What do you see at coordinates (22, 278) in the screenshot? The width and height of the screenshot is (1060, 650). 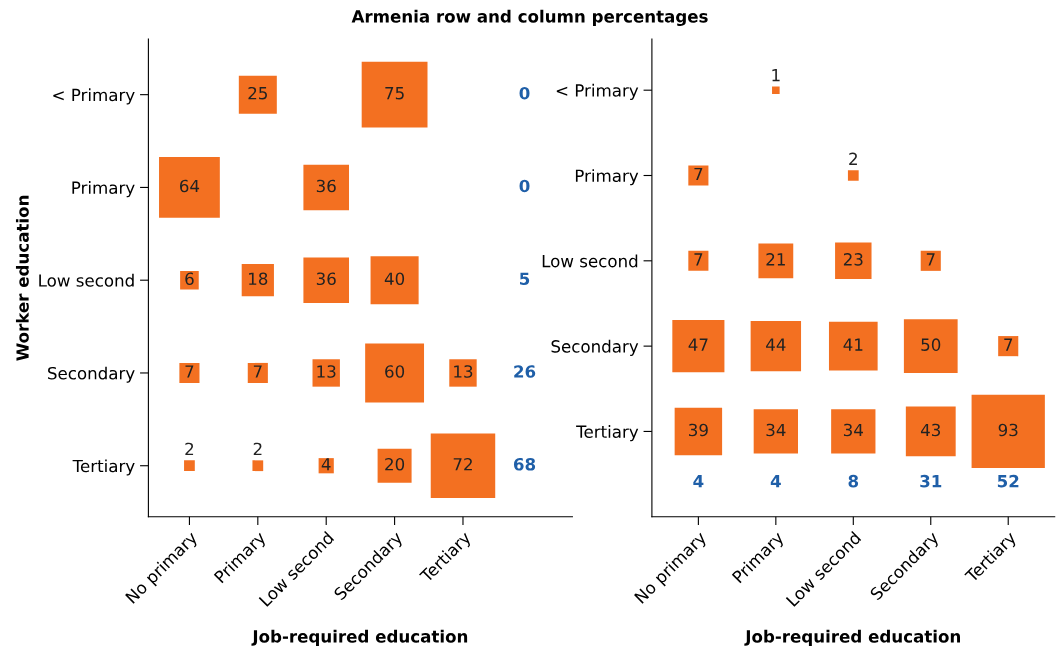 I see `y-axis-title: Worker education` at bounding box center [22, 278].